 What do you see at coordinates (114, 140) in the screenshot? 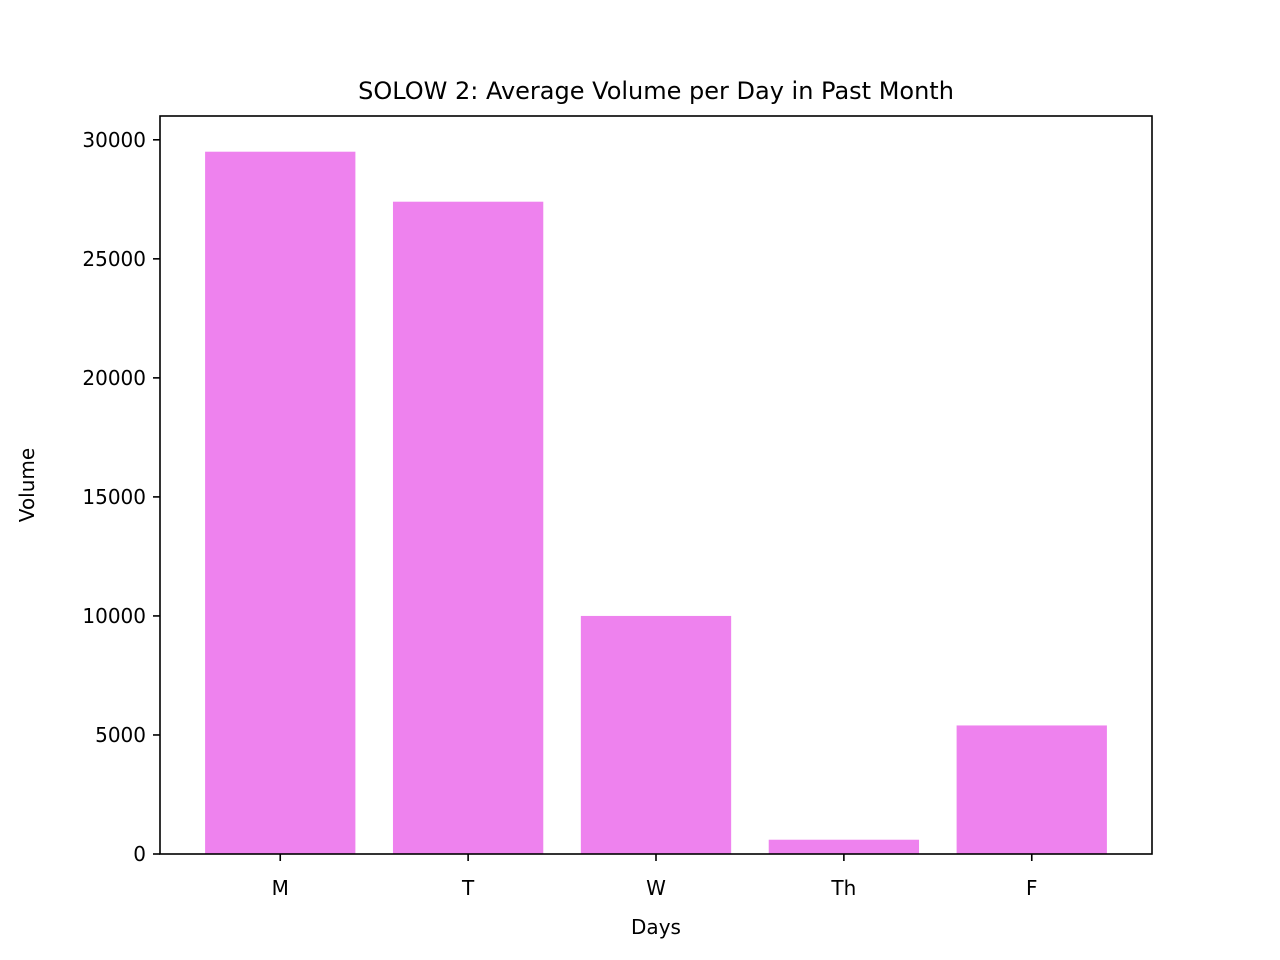
I see `y-tick-label: 30000` at bounding box center [114, 140].